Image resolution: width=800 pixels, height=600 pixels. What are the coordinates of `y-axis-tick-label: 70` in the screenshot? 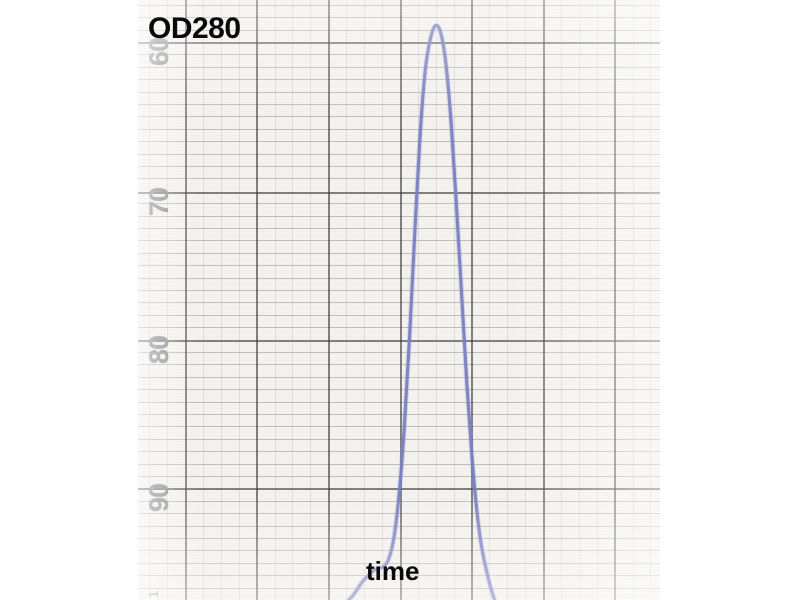 It's located at (159, 201).